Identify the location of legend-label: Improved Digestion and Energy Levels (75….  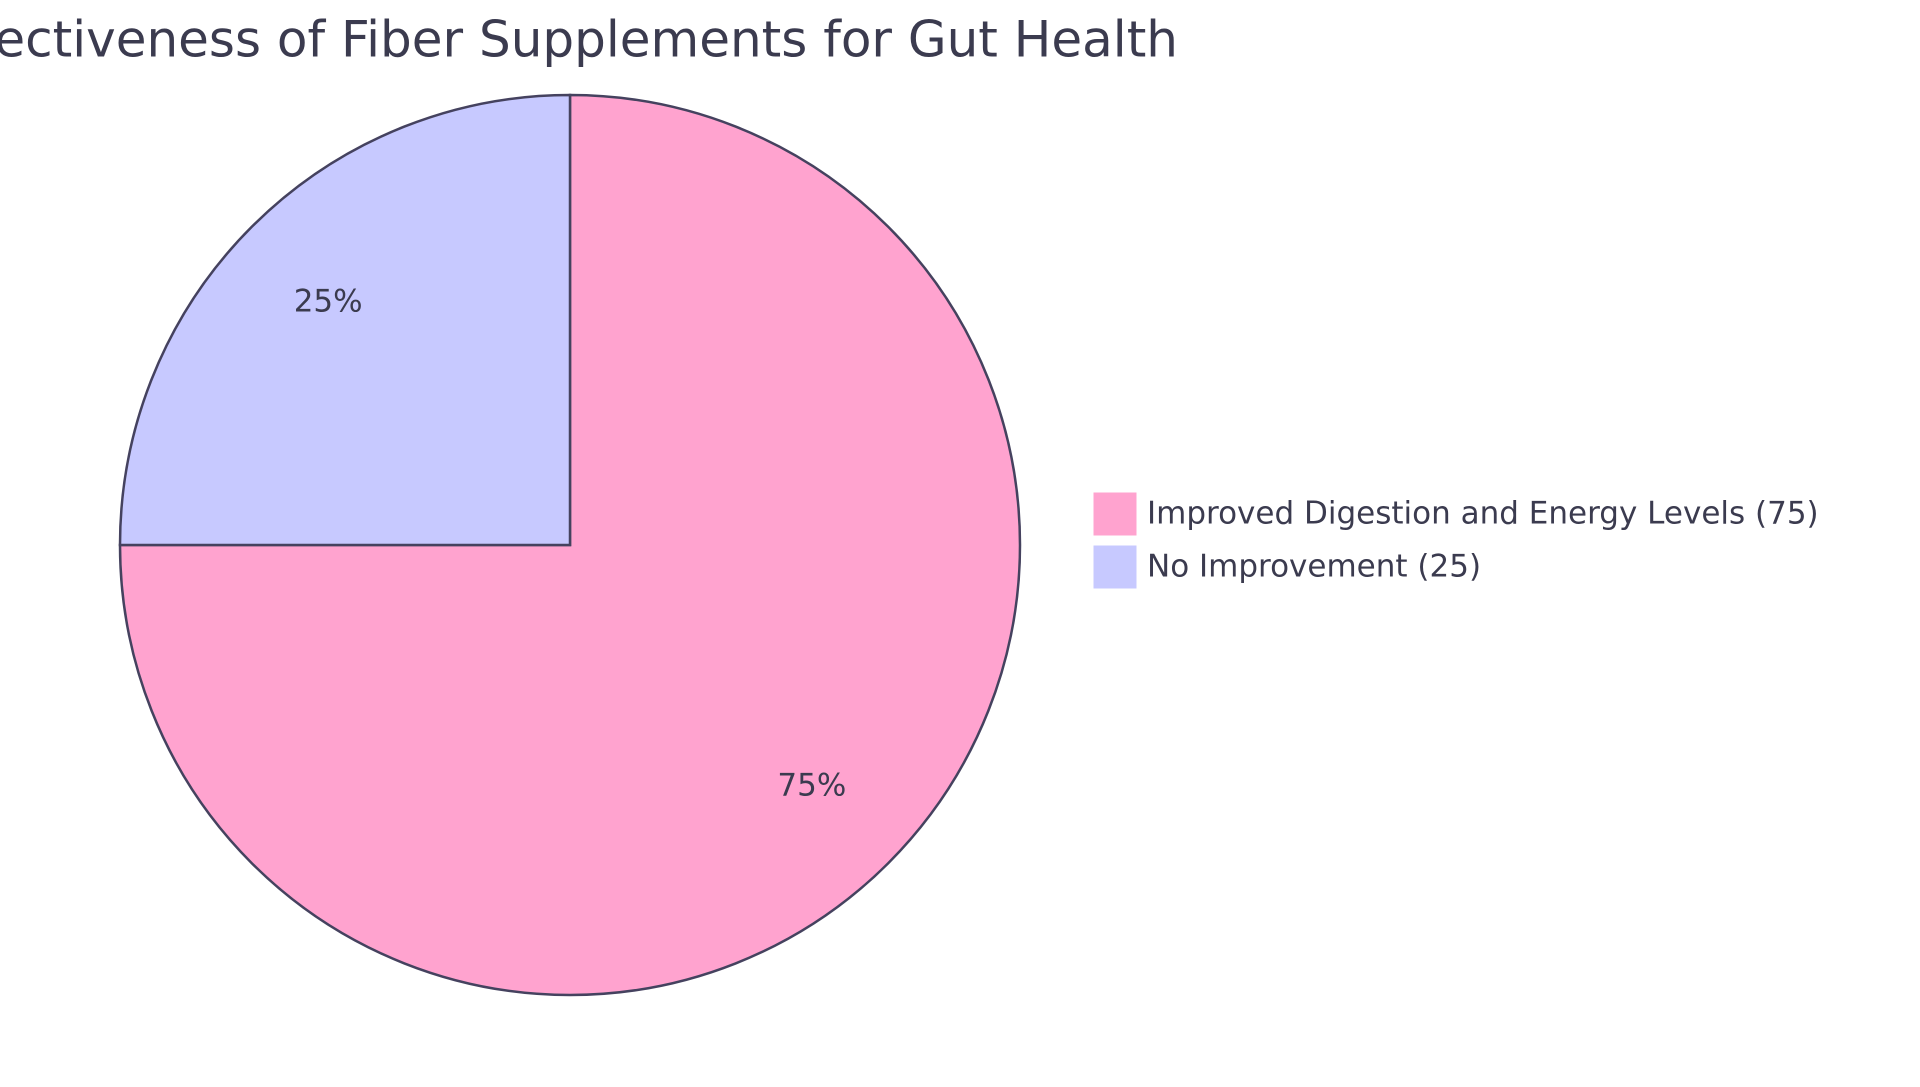
(1483, 514).